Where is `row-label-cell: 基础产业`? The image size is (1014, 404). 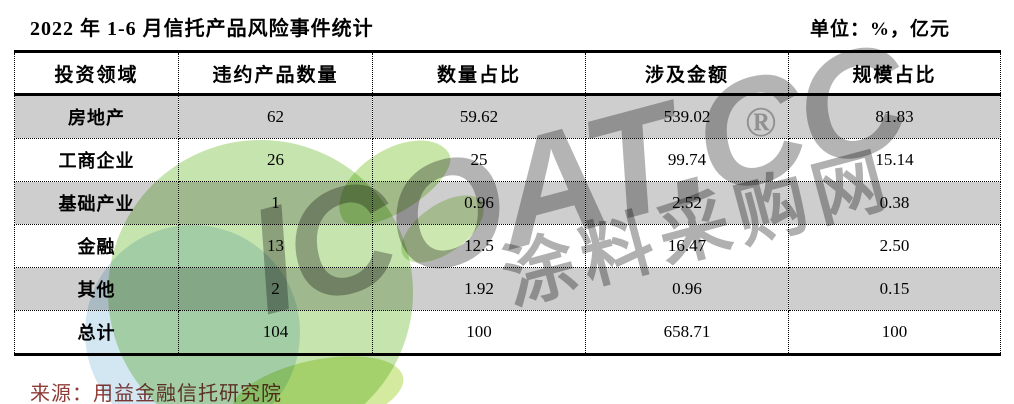 row-label-cell: 基础产业 is located at coordinates (96, 203).